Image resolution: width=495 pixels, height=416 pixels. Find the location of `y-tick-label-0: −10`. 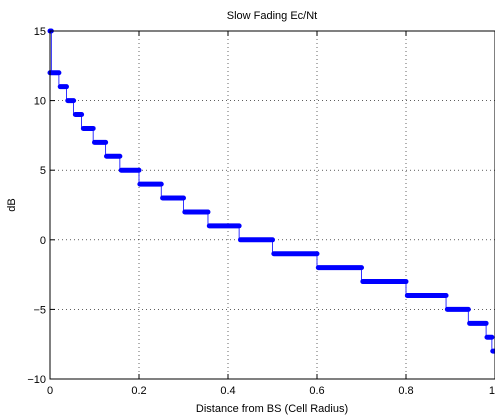

y-tick-label-0: −10 is located at coordinates (36, 380).